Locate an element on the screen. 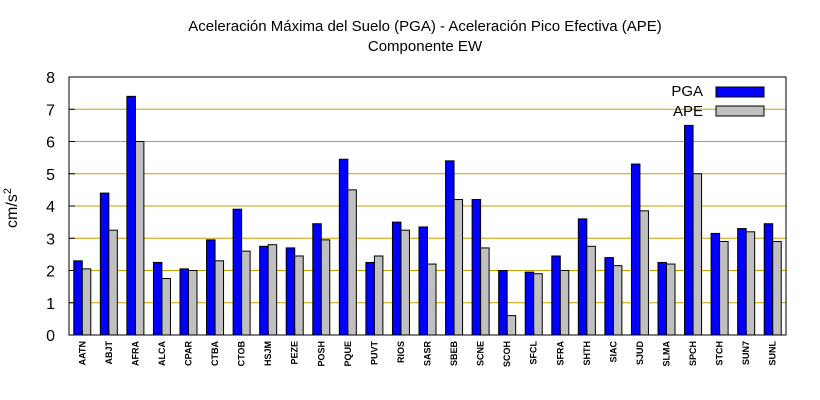  legend-swatch-ape is located at coordinates (740, 111).